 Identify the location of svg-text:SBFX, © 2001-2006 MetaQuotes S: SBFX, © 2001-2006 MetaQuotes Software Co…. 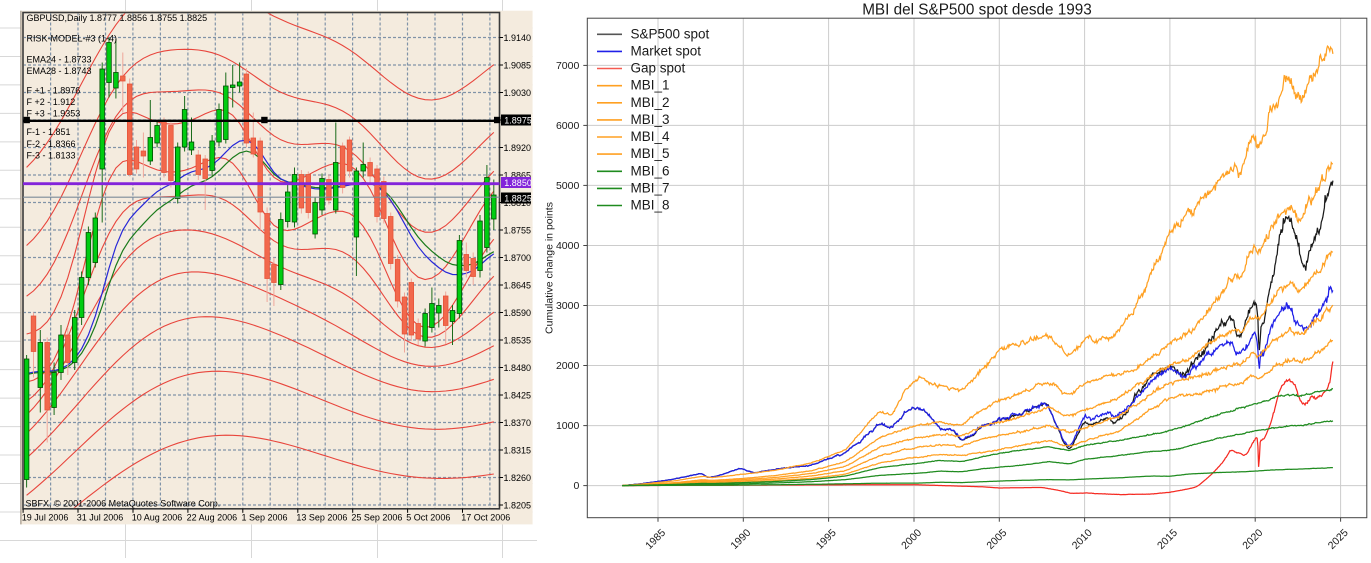
(123, 504).